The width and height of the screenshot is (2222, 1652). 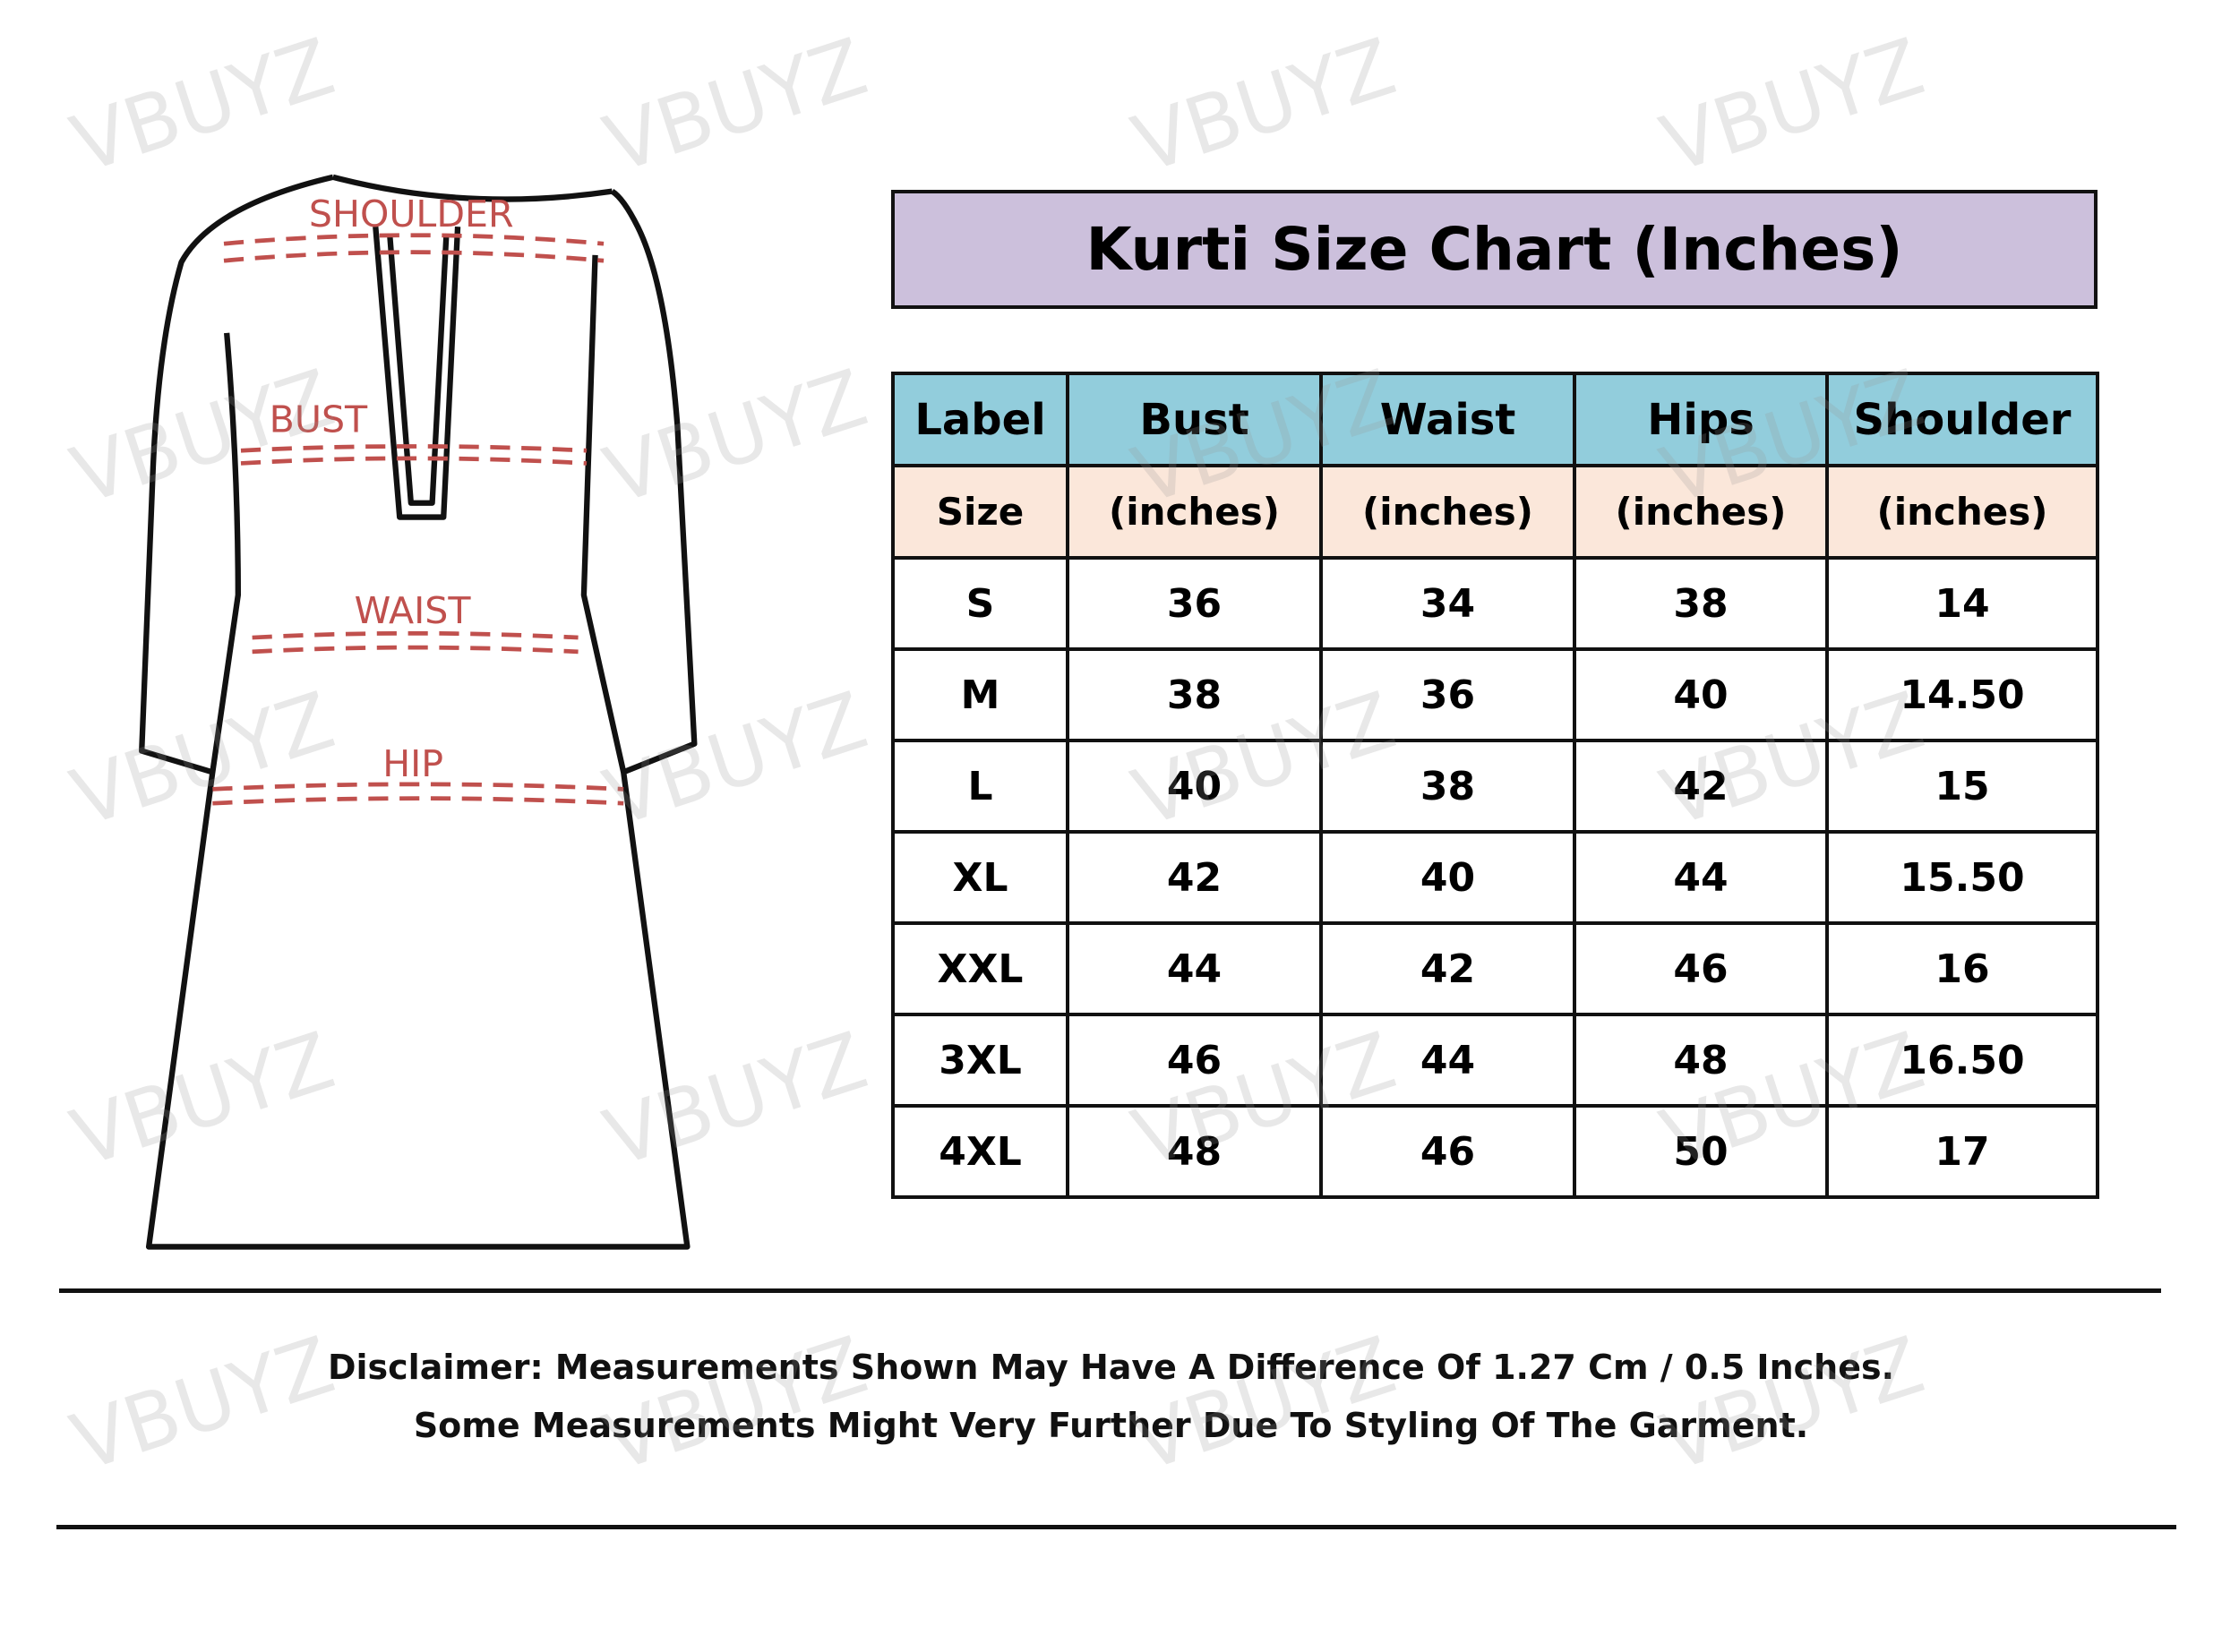 I want to click on divider-bottom, so click(x=1116, y=1527).